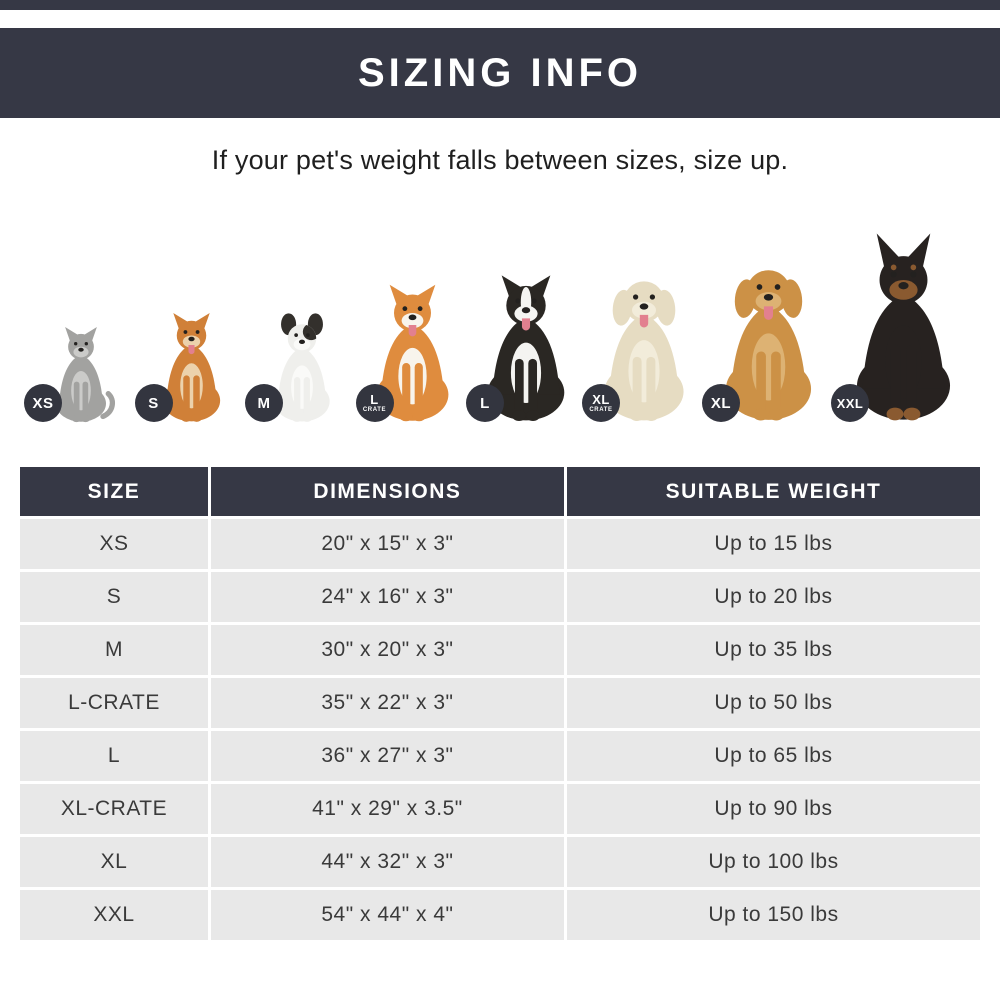 Image resolution: width=1000 pixels, height=1000 pixels. What do you see at coordinates (114, 650) in the screenshot?
I see `size-cell: M` at bounding box center [114, 650].